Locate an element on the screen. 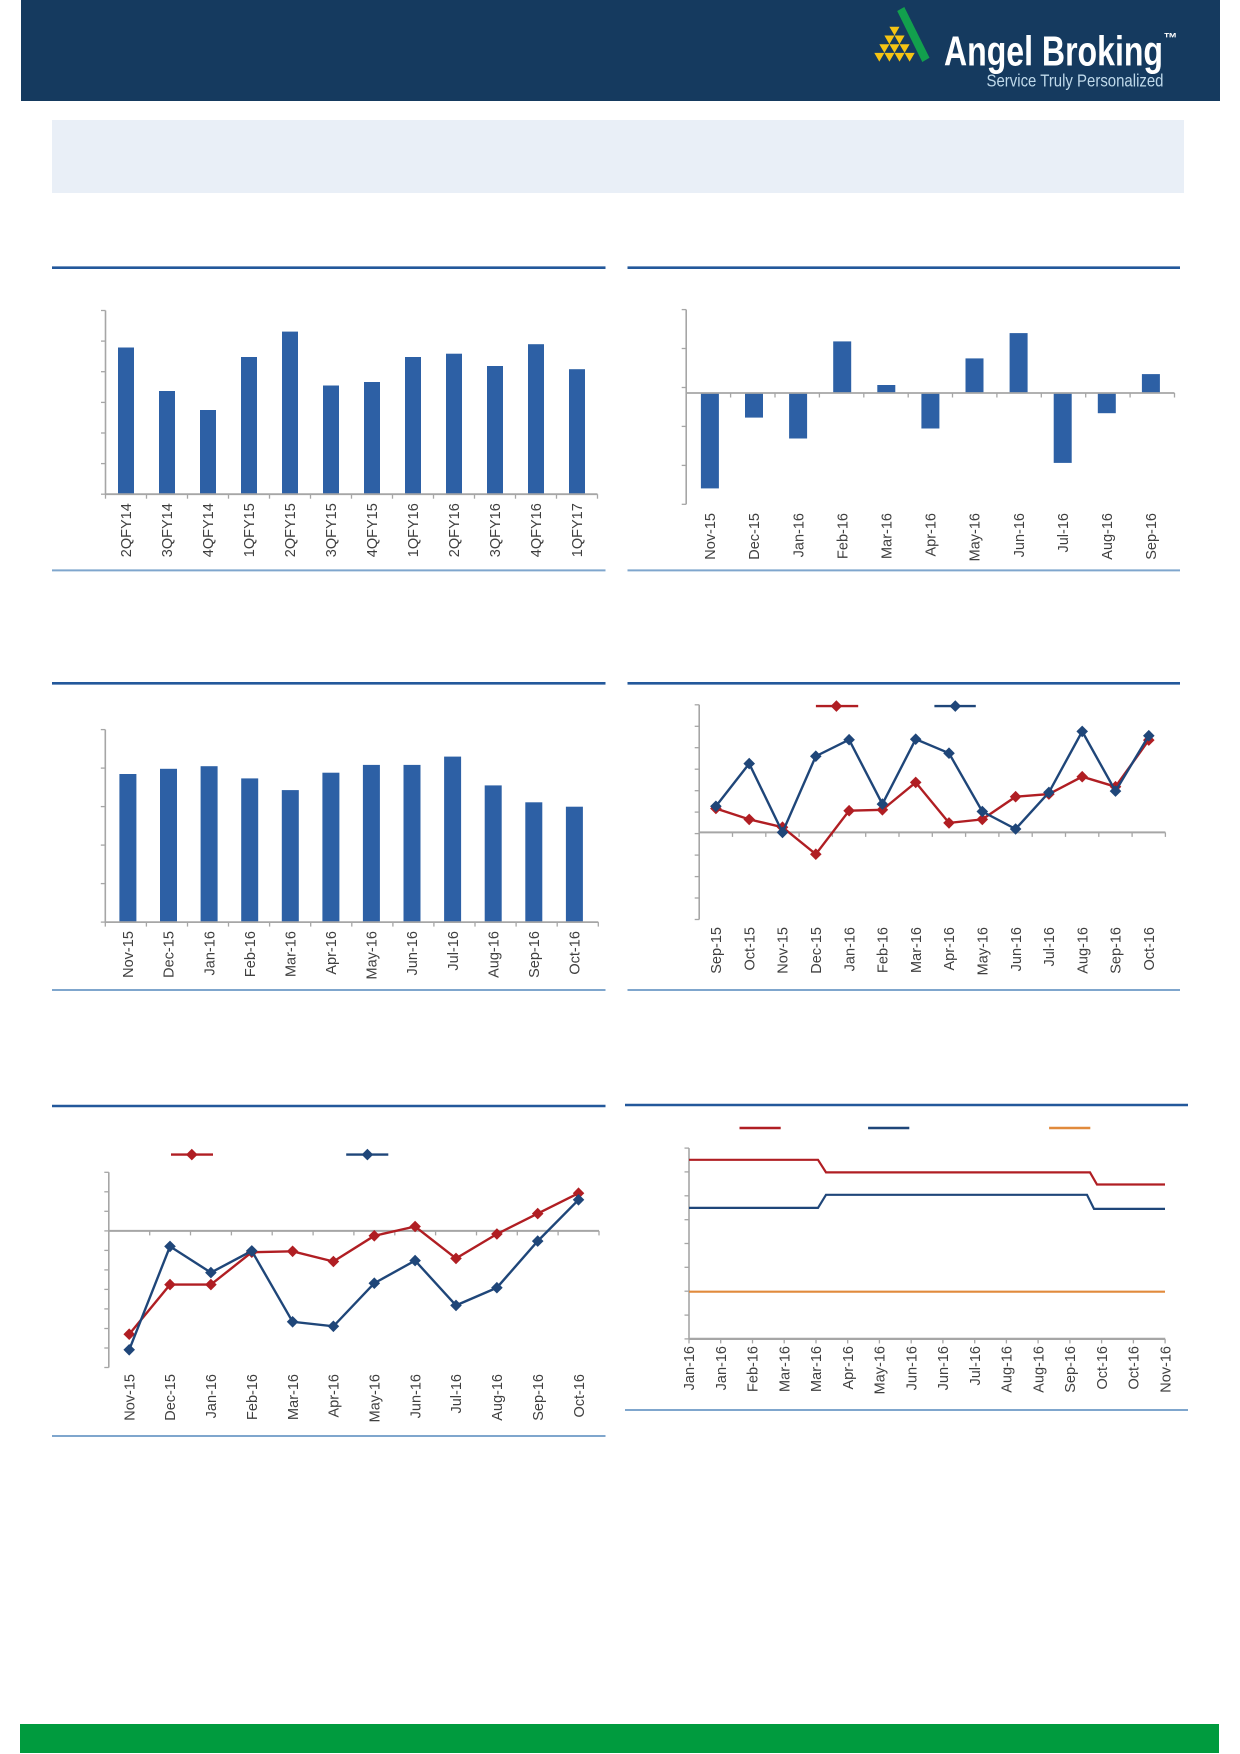 This screenshot has height=1754, width=1240. svg-text: 4QFY15 is located at coordinates (373, 530).